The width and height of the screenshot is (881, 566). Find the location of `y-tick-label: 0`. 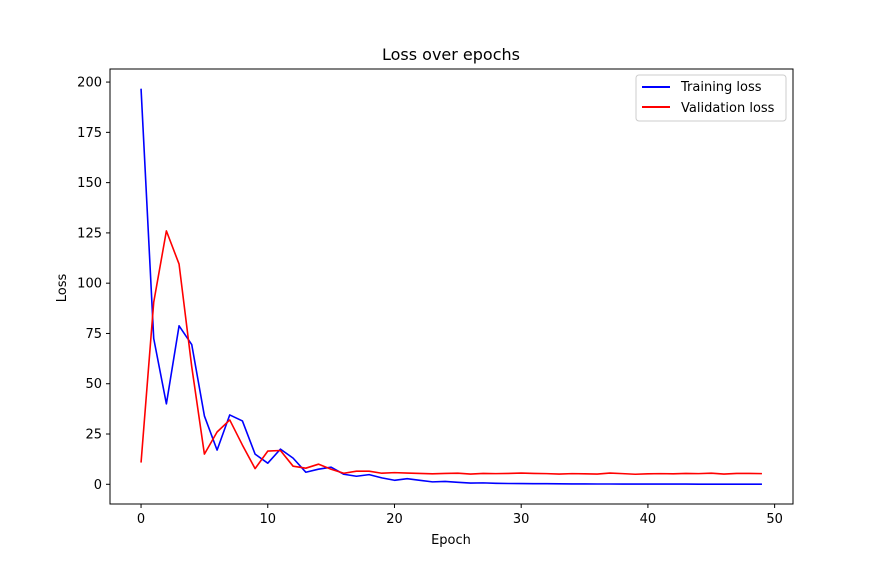

y-tick-label: 0 is located at coordinates (98, 485).